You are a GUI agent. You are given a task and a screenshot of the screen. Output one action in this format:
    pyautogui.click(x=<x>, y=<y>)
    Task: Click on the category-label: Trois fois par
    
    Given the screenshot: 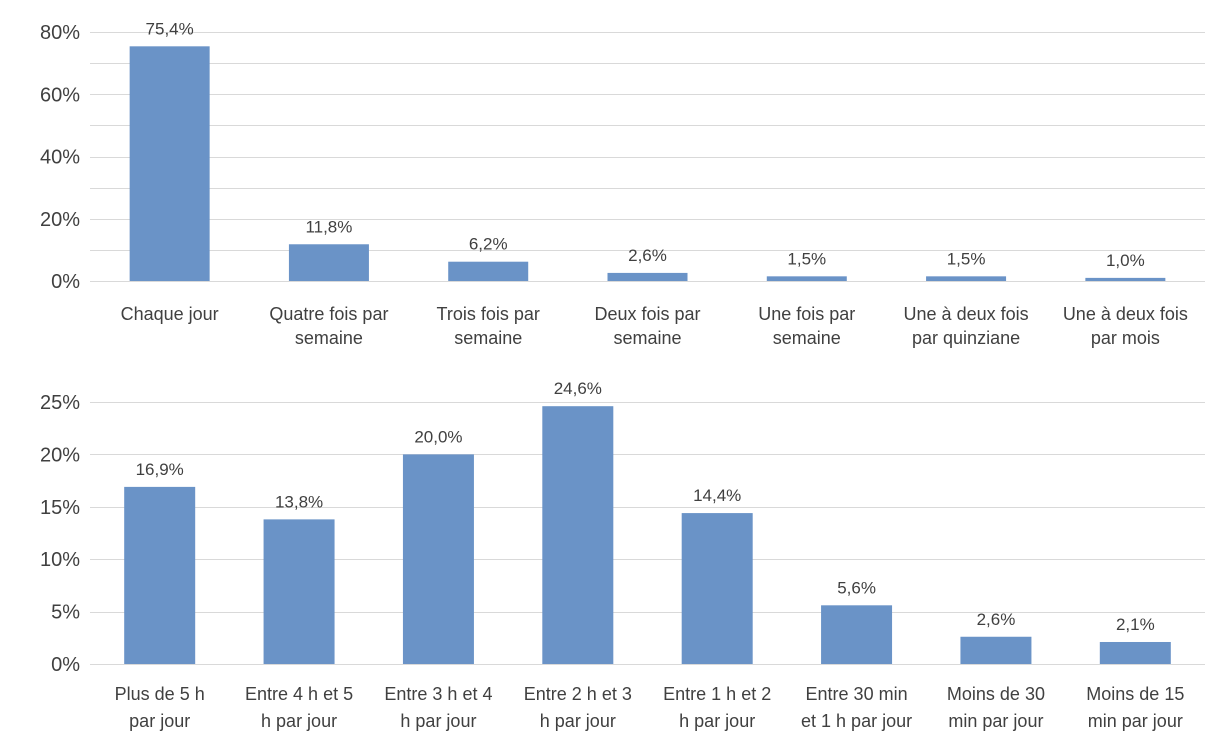 What is the action you would take?
    pyautogui.click(x=488, y=314)
    